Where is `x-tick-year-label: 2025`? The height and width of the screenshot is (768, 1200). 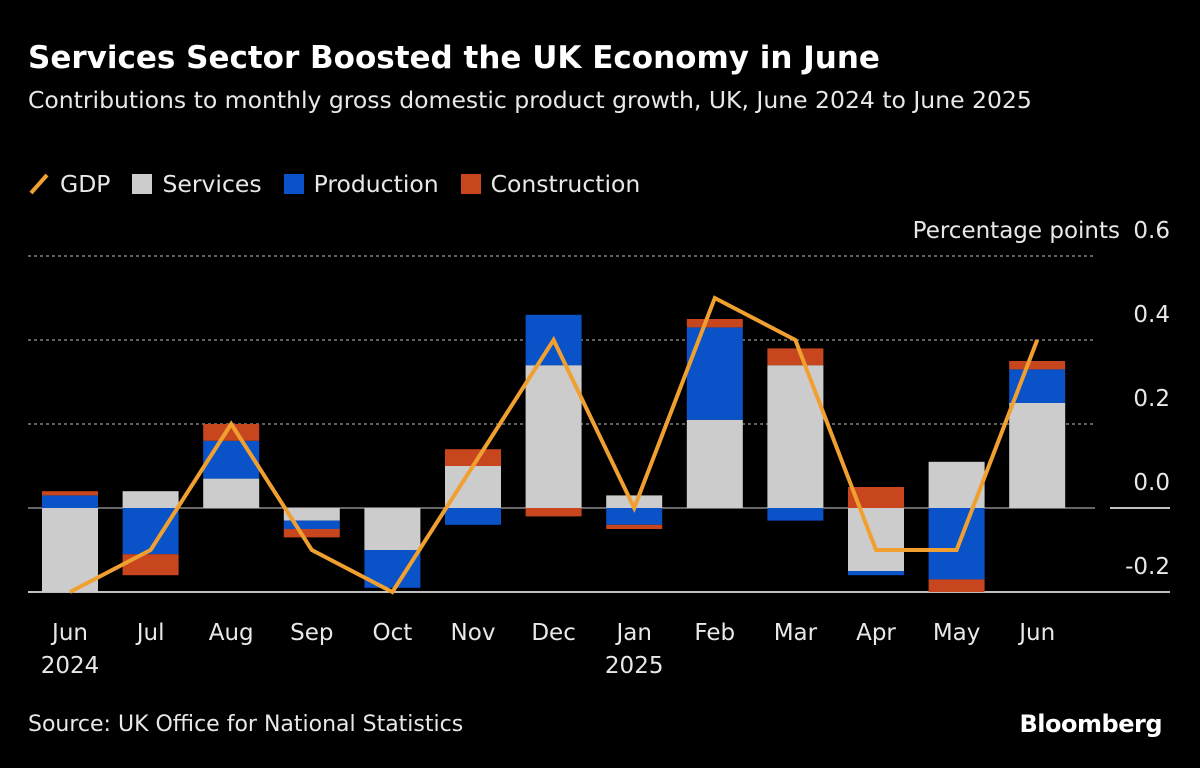
x-tick-year-label: 2025 is located at coordinates (634, 666).